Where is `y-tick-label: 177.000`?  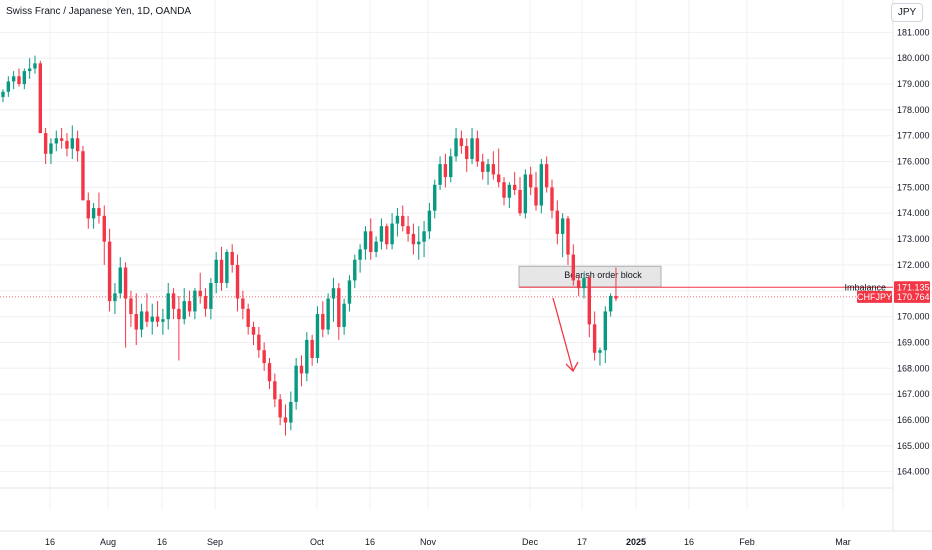 y-tick-label: 177.000 is located at coordinates (913, 136).